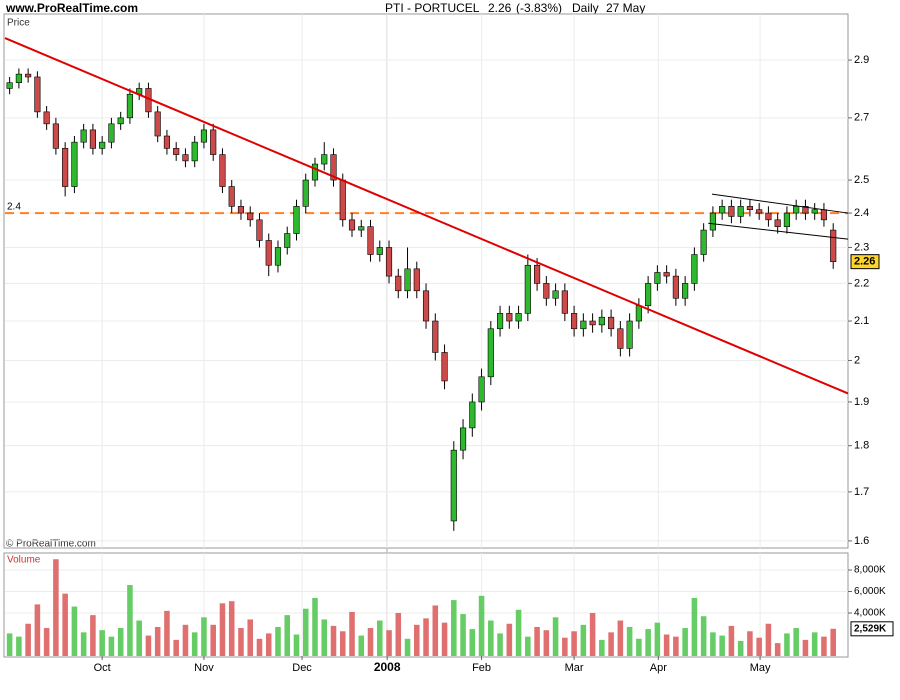 This screenshot has width=900, height=700. Describe the element at coordinates (71, 8) in the screenshot. I see `site-name: www.ProRealTime.com` at that location.